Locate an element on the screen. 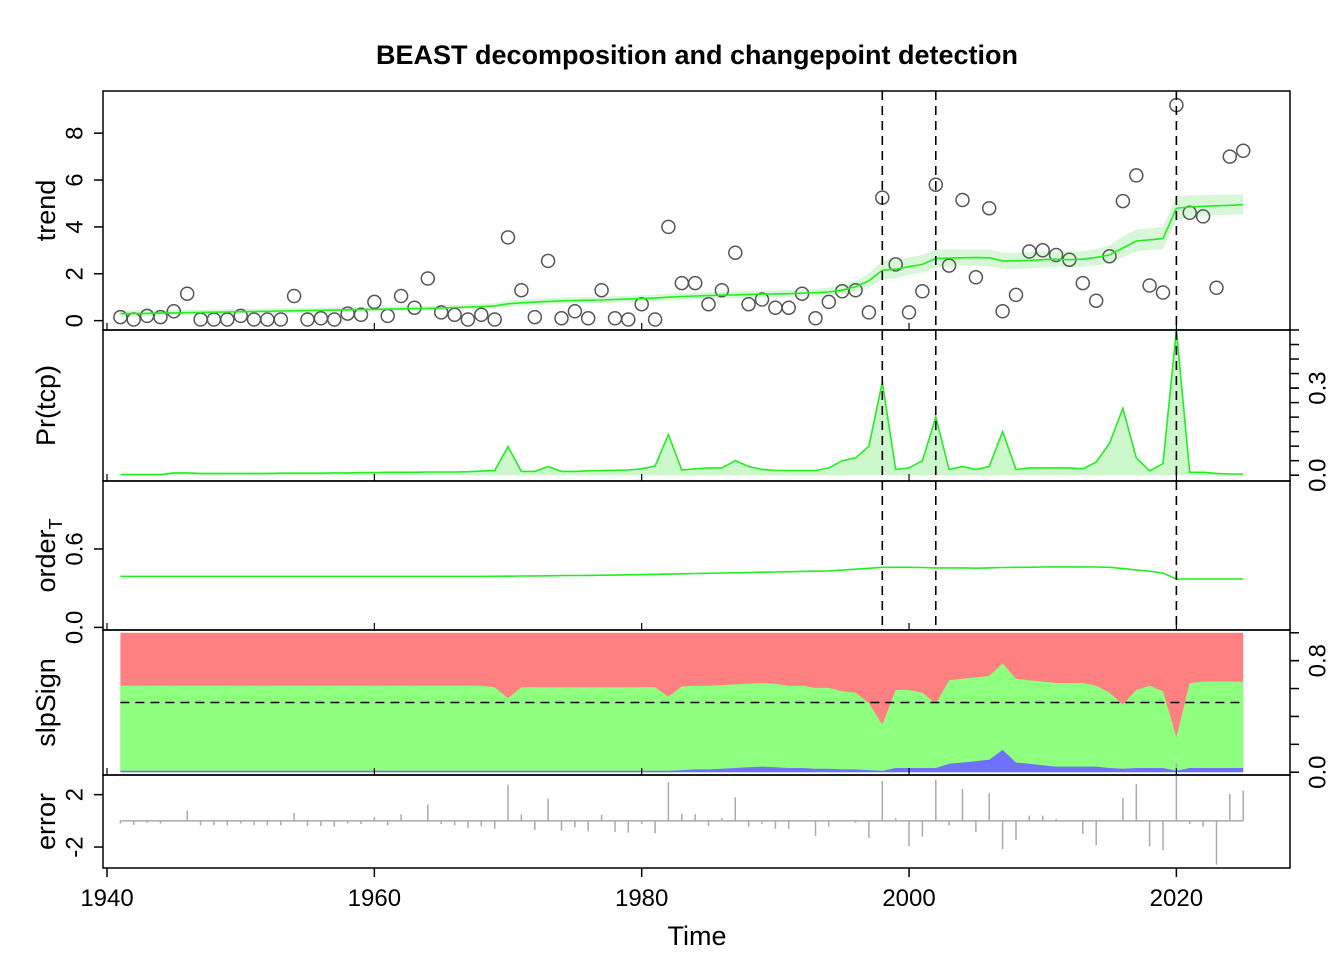  y-axis-title: Pr(tcp) is located at coordinates (46, 405).